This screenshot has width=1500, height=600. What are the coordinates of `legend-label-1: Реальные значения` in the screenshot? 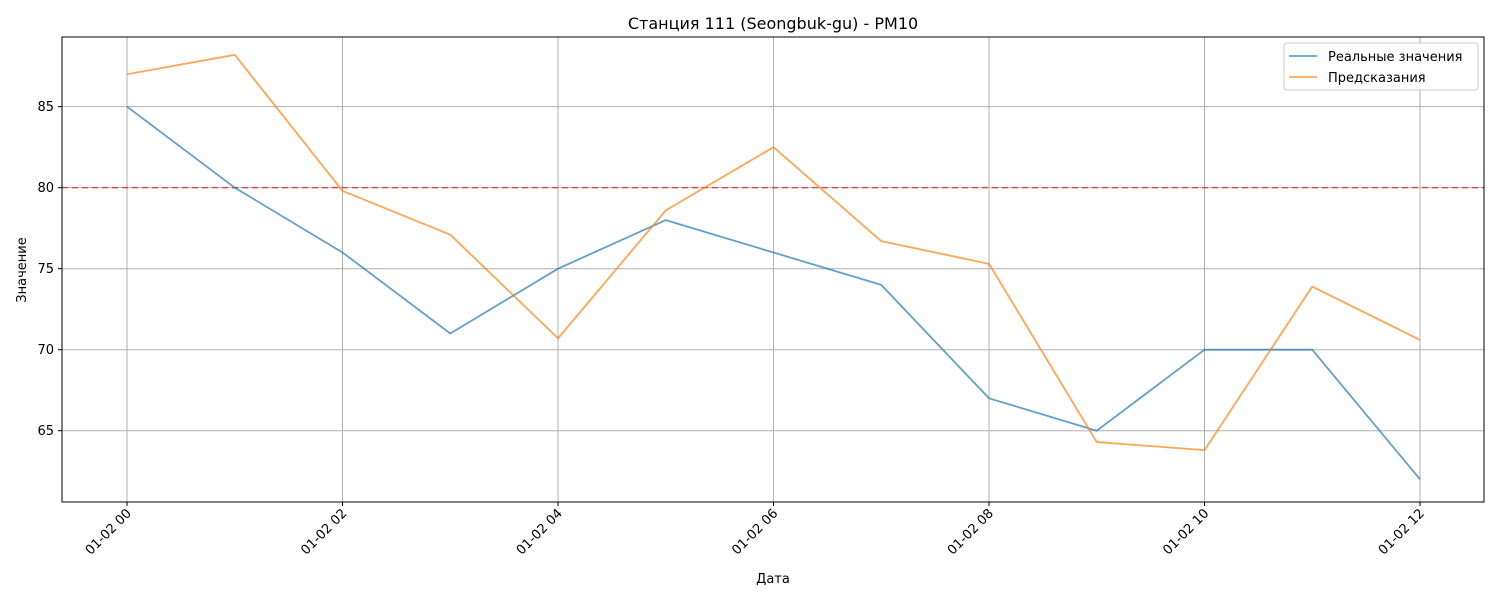 It's located at (1395, 57).